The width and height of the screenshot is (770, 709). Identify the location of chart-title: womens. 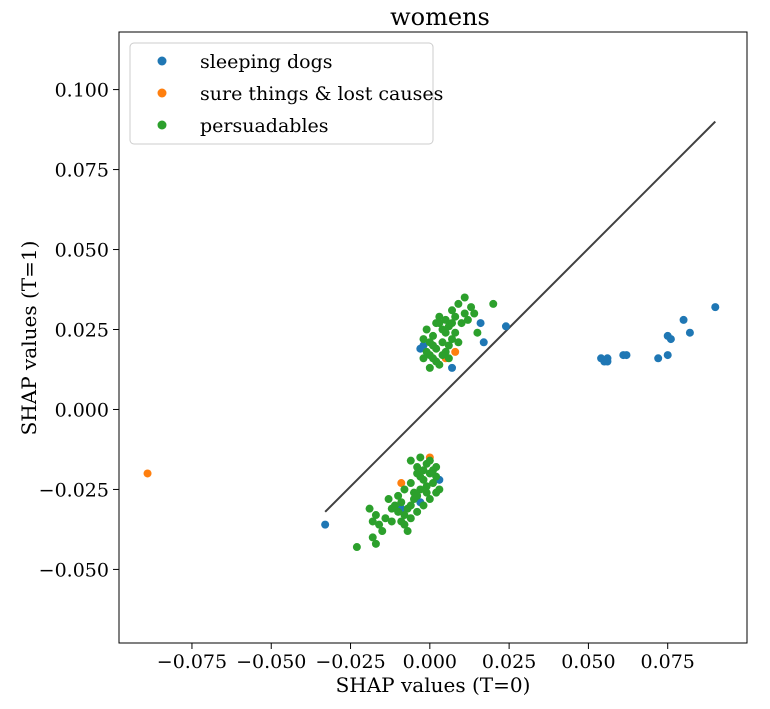
(440, 17).